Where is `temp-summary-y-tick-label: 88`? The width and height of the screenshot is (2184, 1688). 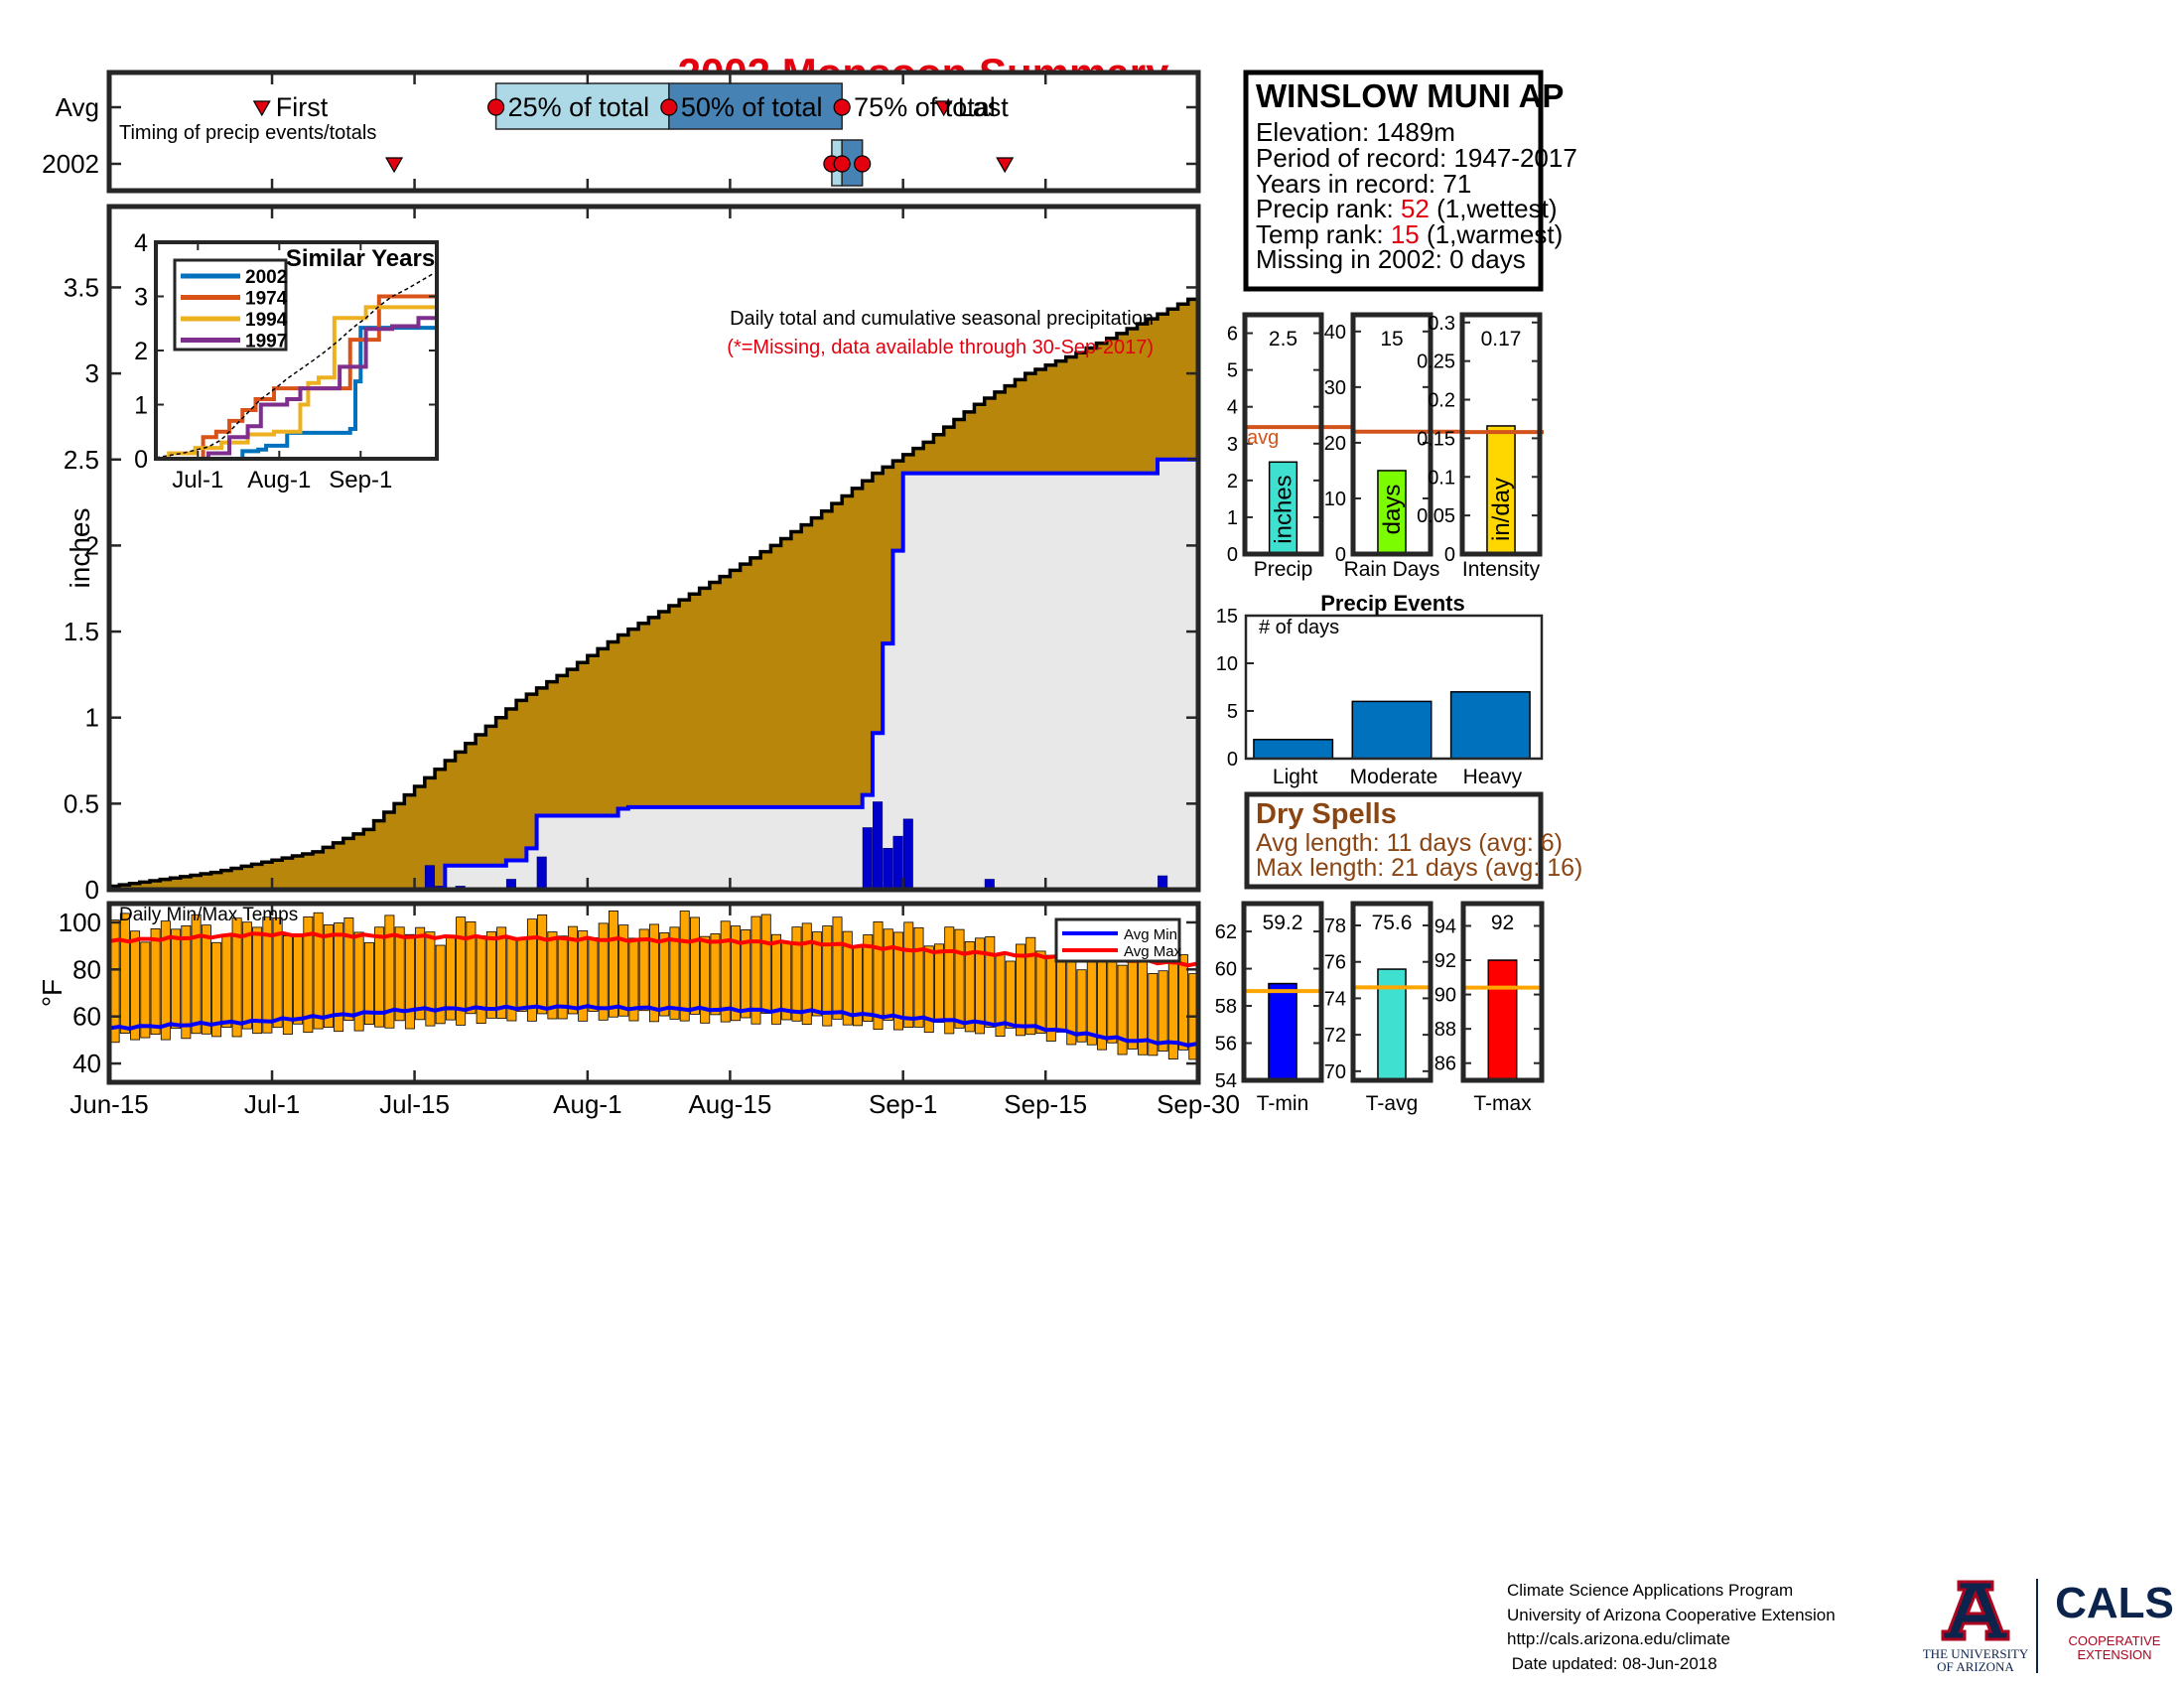
temp-summary-y-tick-label: 88 is located at coordinates (1445, 1030).